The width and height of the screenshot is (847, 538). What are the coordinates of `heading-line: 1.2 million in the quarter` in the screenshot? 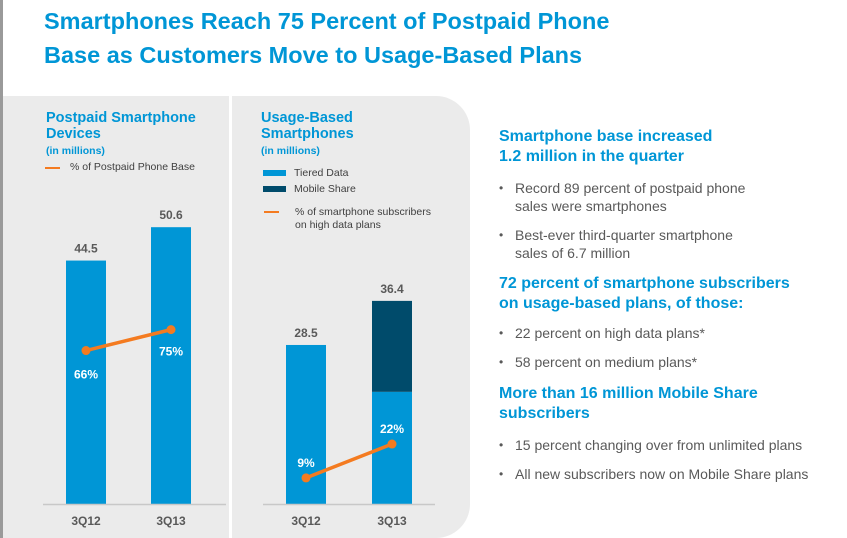 It's located at (591, 156).